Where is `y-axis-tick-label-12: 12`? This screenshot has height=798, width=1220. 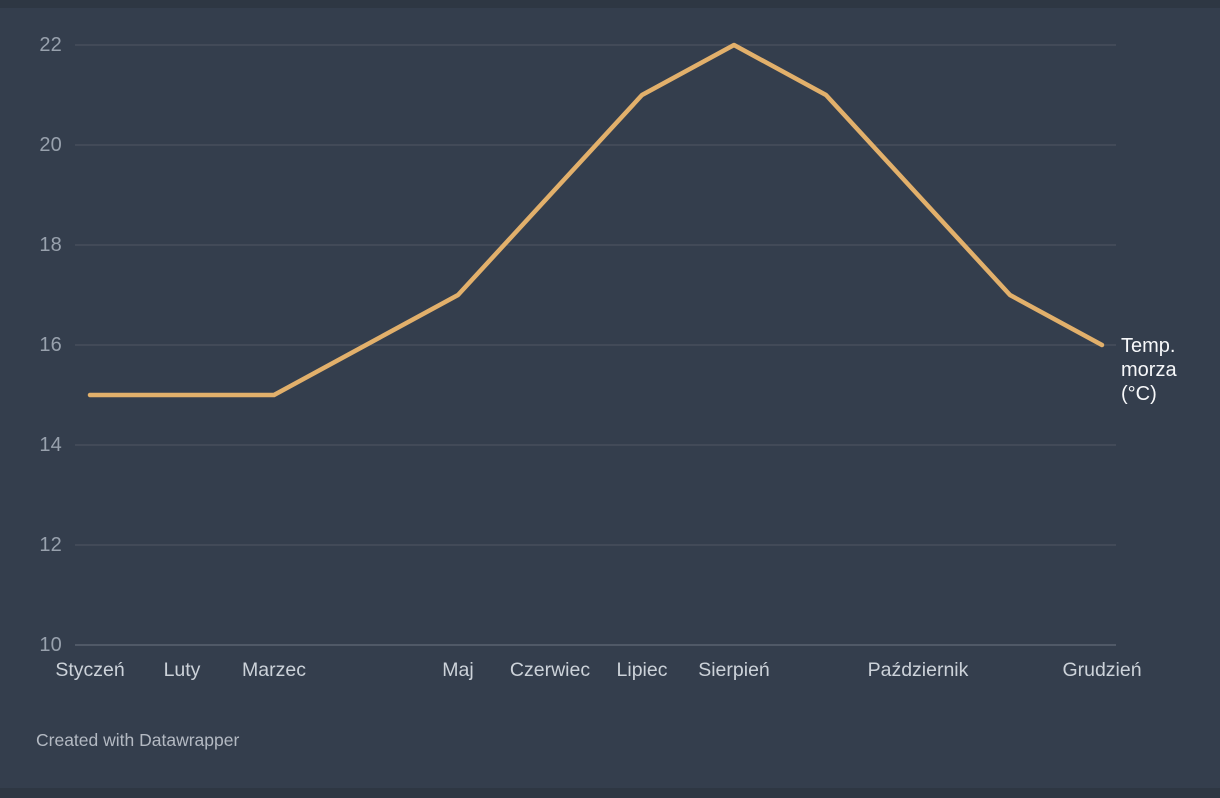 y-axis-tick-label-12: 12 is located at coordinates (50, 545).